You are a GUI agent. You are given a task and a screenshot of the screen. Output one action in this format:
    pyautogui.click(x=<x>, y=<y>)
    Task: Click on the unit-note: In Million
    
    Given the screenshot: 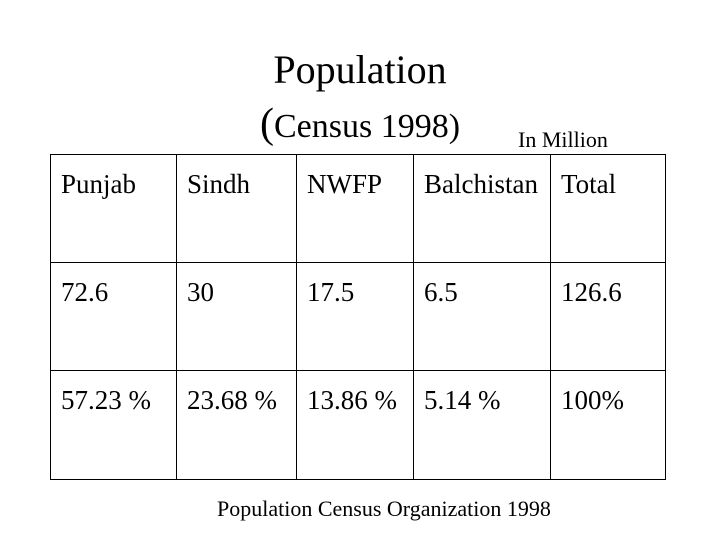 What is the action you would take?
    pyautogui.click(x=563, y=139)
    